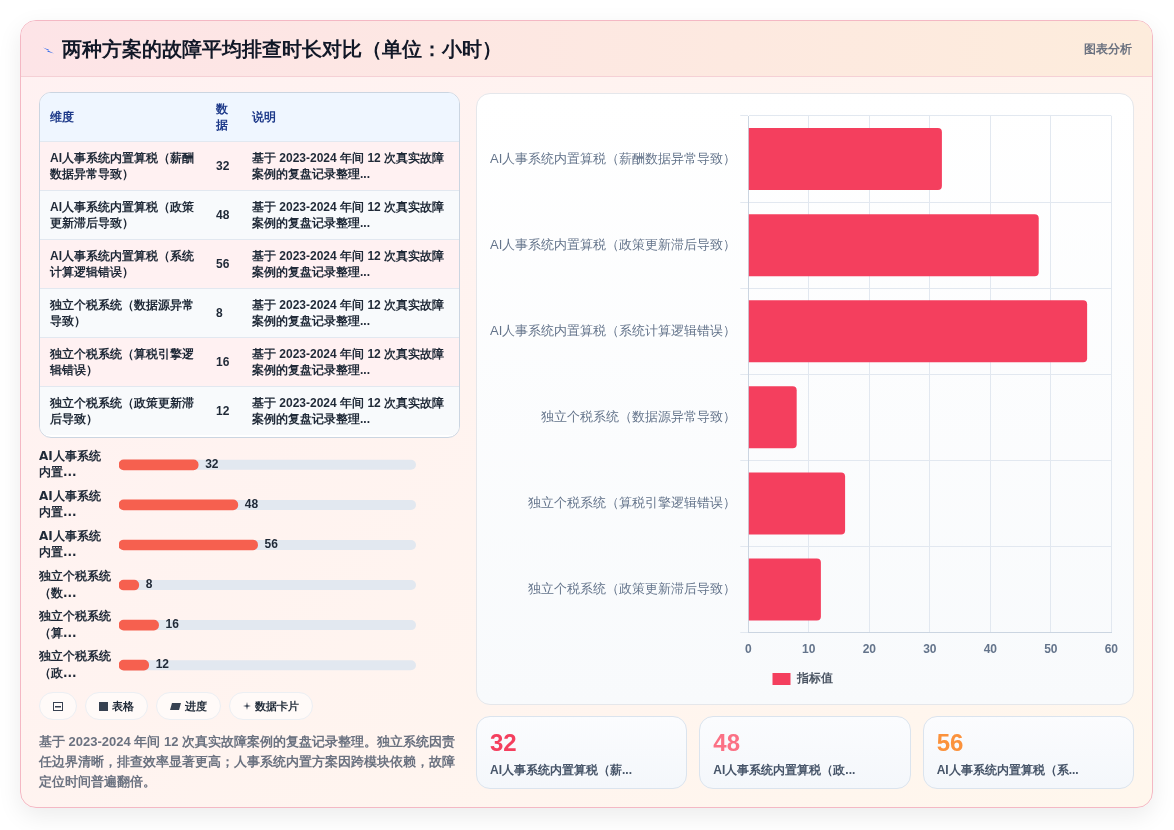  What do you see at coordinates (613, 330) in the screenshot?
I see `y-tick-label: AI人事系统内置算税（系统计算逻辑错误）` at bounding box center [613, 330].